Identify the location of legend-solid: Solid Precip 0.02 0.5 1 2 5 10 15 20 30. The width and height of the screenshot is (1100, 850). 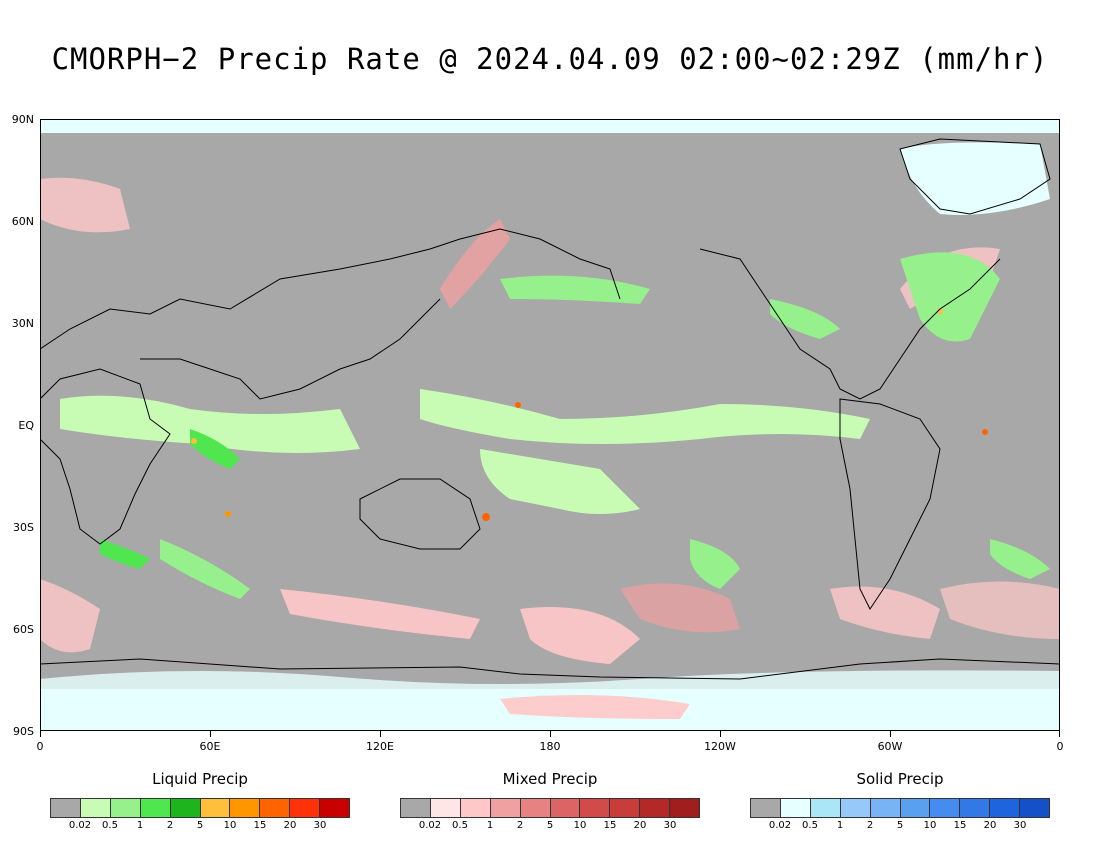
(900, 801).